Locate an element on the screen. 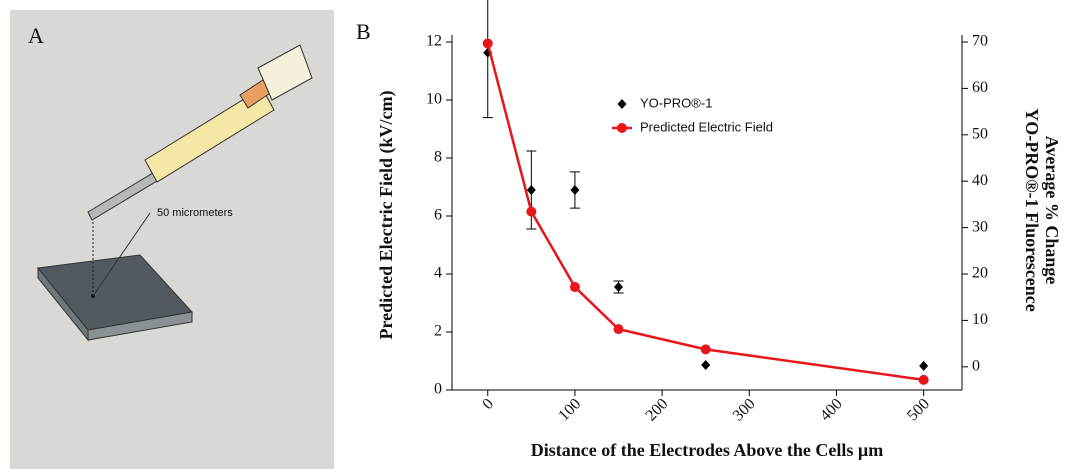  y2-tick-label: 60 is located at coordinates (980, 87).